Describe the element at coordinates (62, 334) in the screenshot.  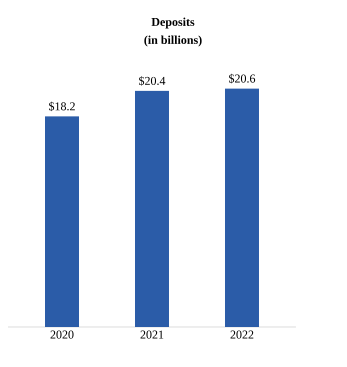
I see `x-tick-label: 2020` at that location.